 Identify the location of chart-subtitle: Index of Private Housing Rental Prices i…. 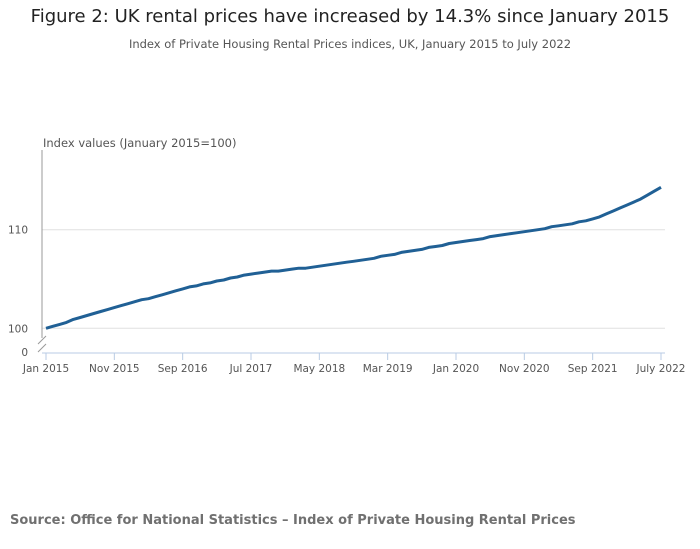
(350, 44).